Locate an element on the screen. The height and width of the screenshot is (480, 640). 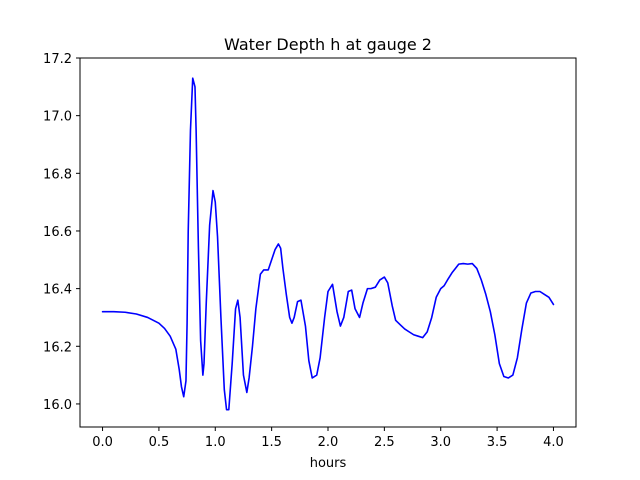
x-tick-label: 0.0 is located at coordinates (102, 442).